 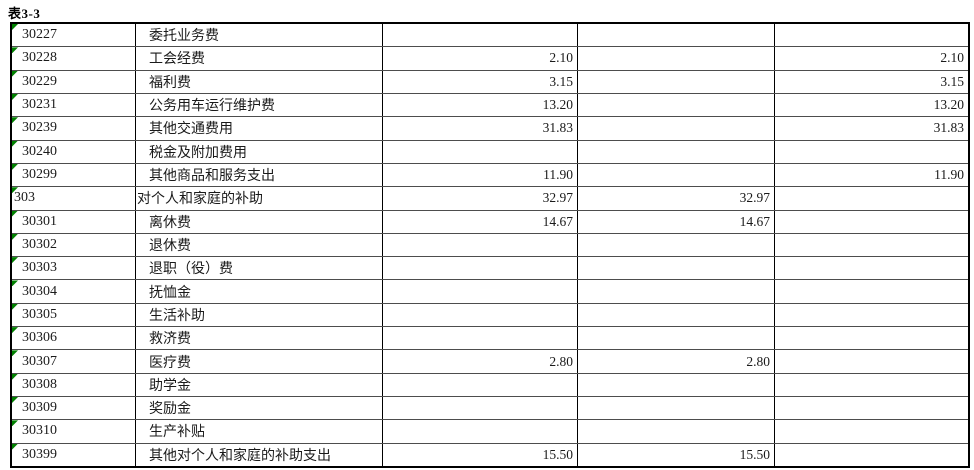 What do you see at coordinates (74, 408) in the screenshot?
I see `cell-code: 30309` at bounding box center [74, 408].